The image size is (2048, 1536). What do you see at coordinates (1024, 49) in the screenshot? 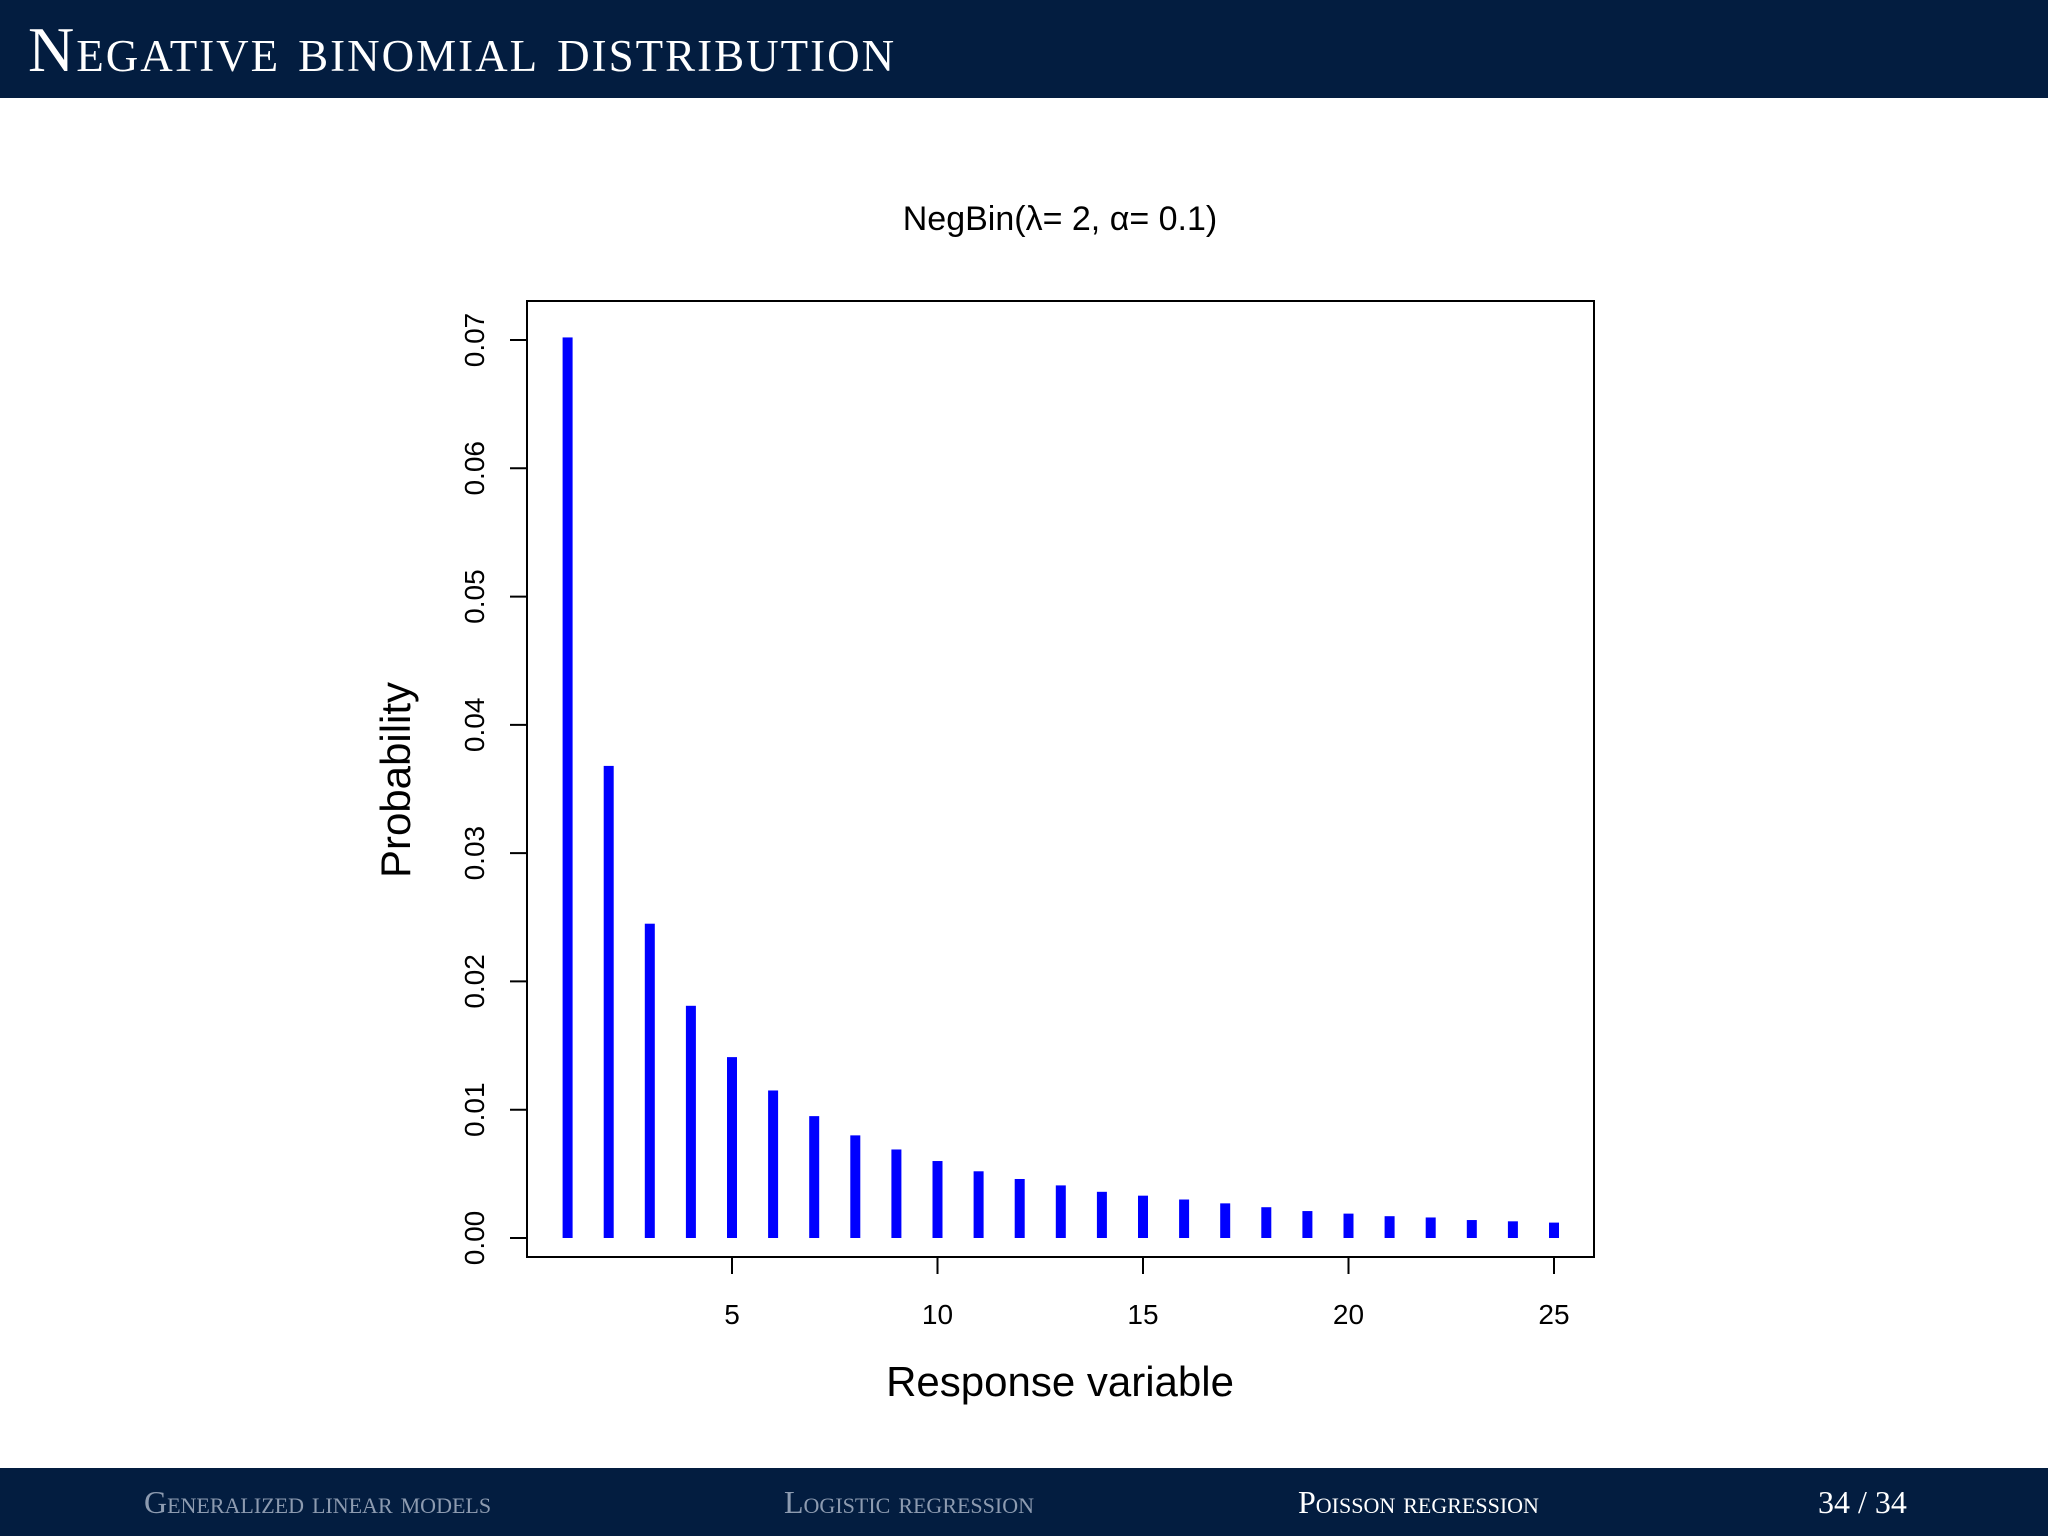
I see `slide-header: Negative binomial distribution` at bounding box center [1024, 49].